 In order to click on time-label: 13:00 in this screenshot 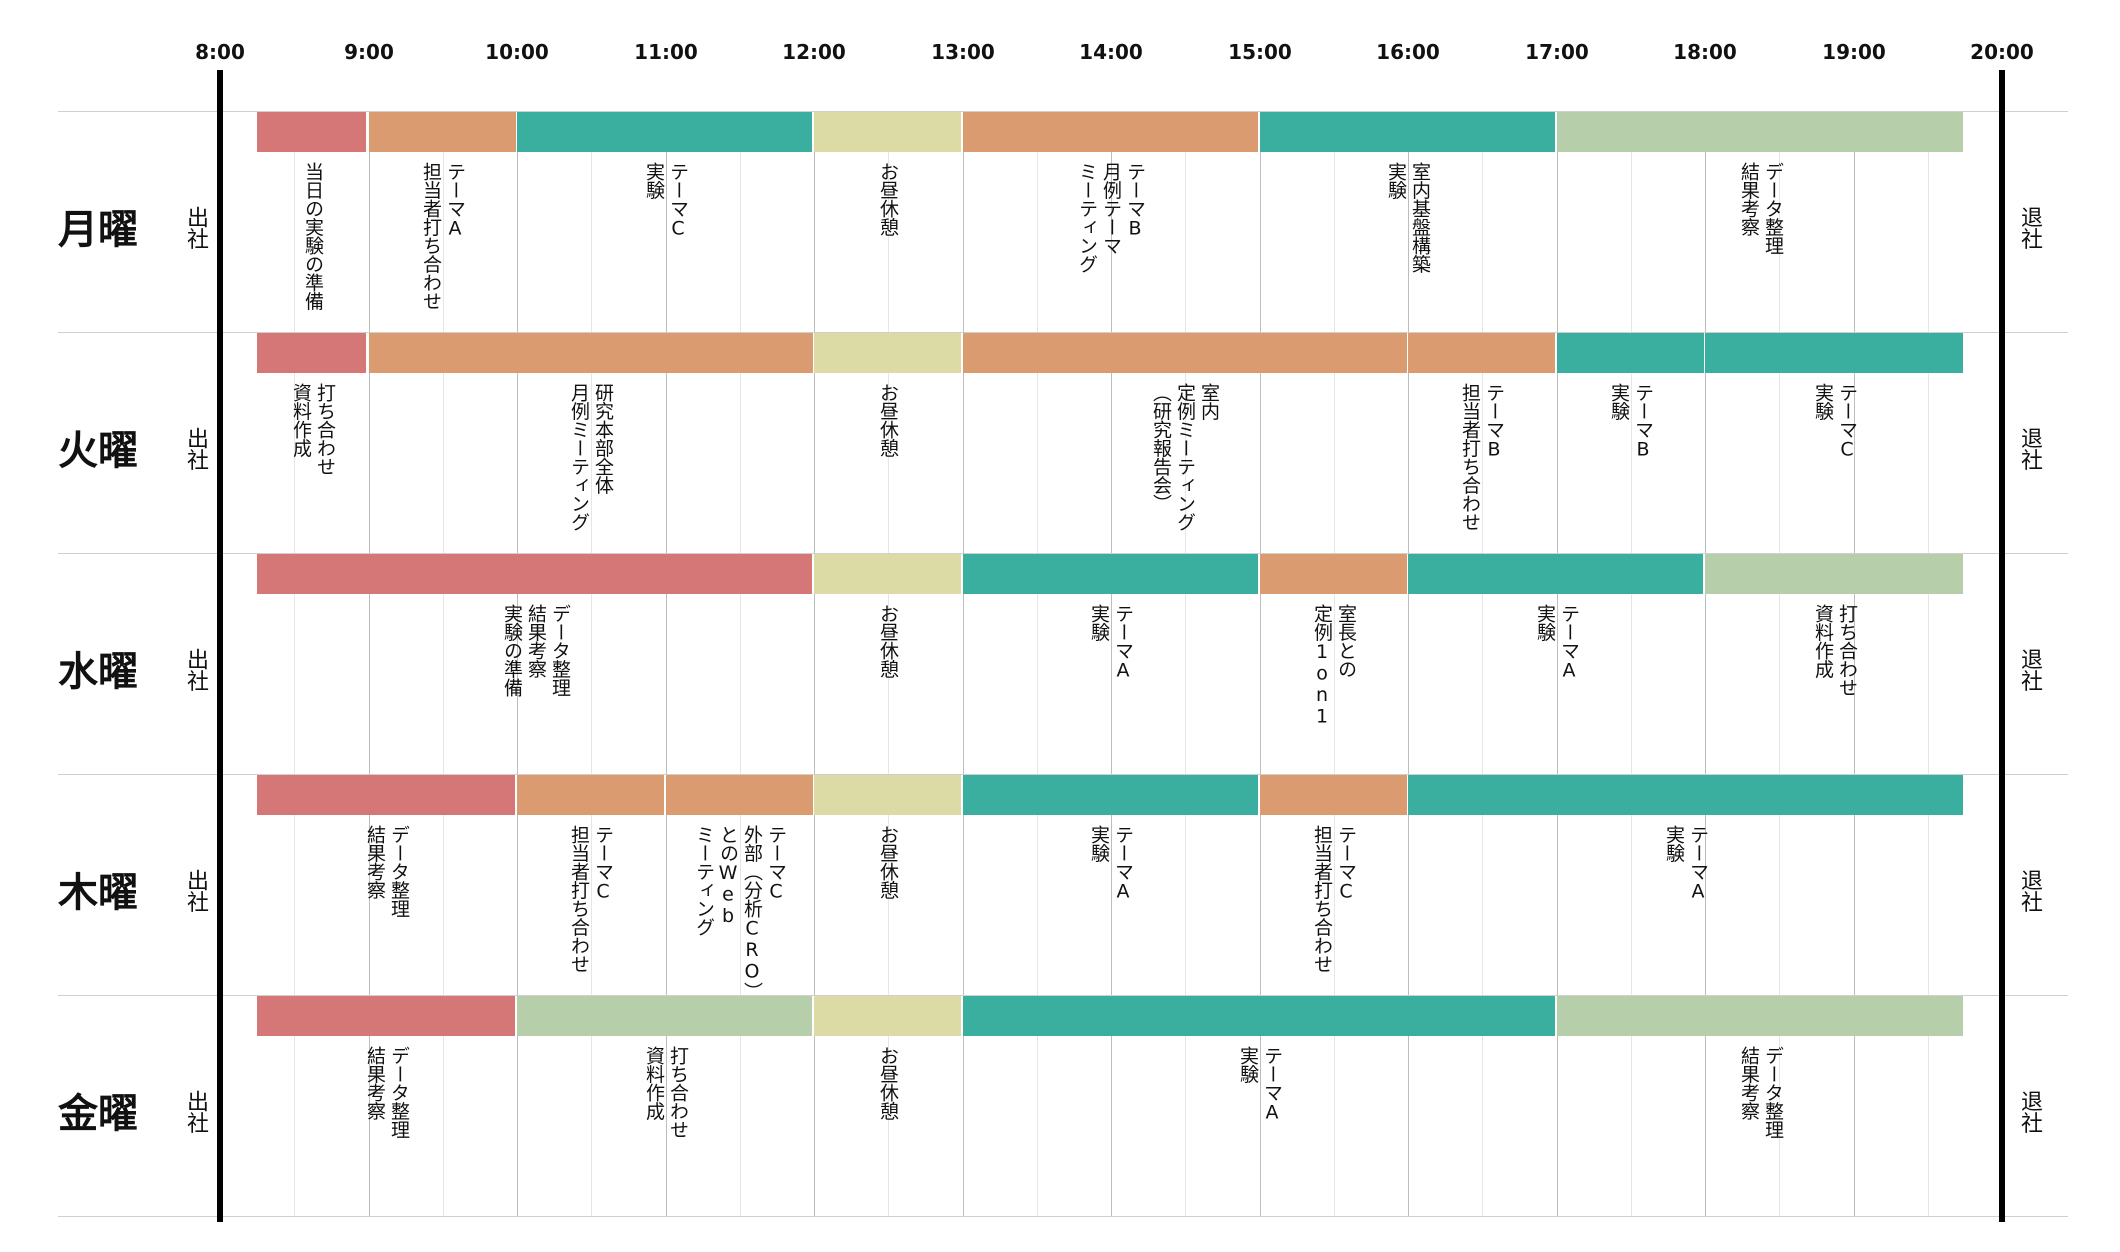, I will do `click(963, 52)`.